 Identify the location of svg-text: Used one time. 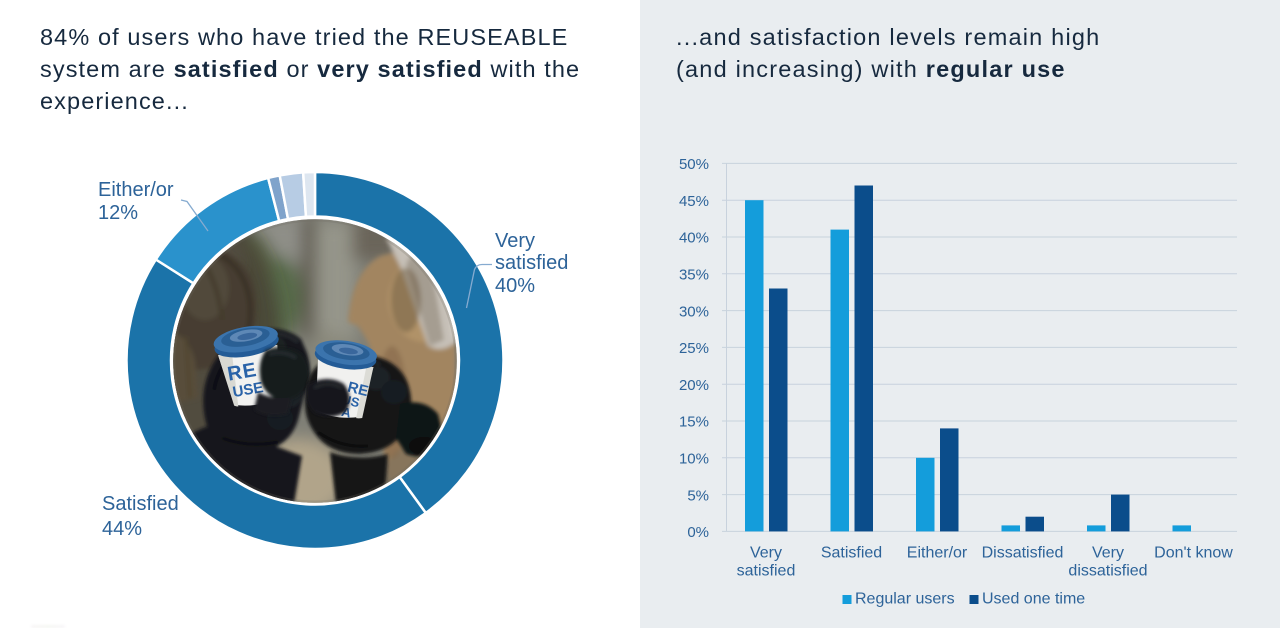
(1033, 599).